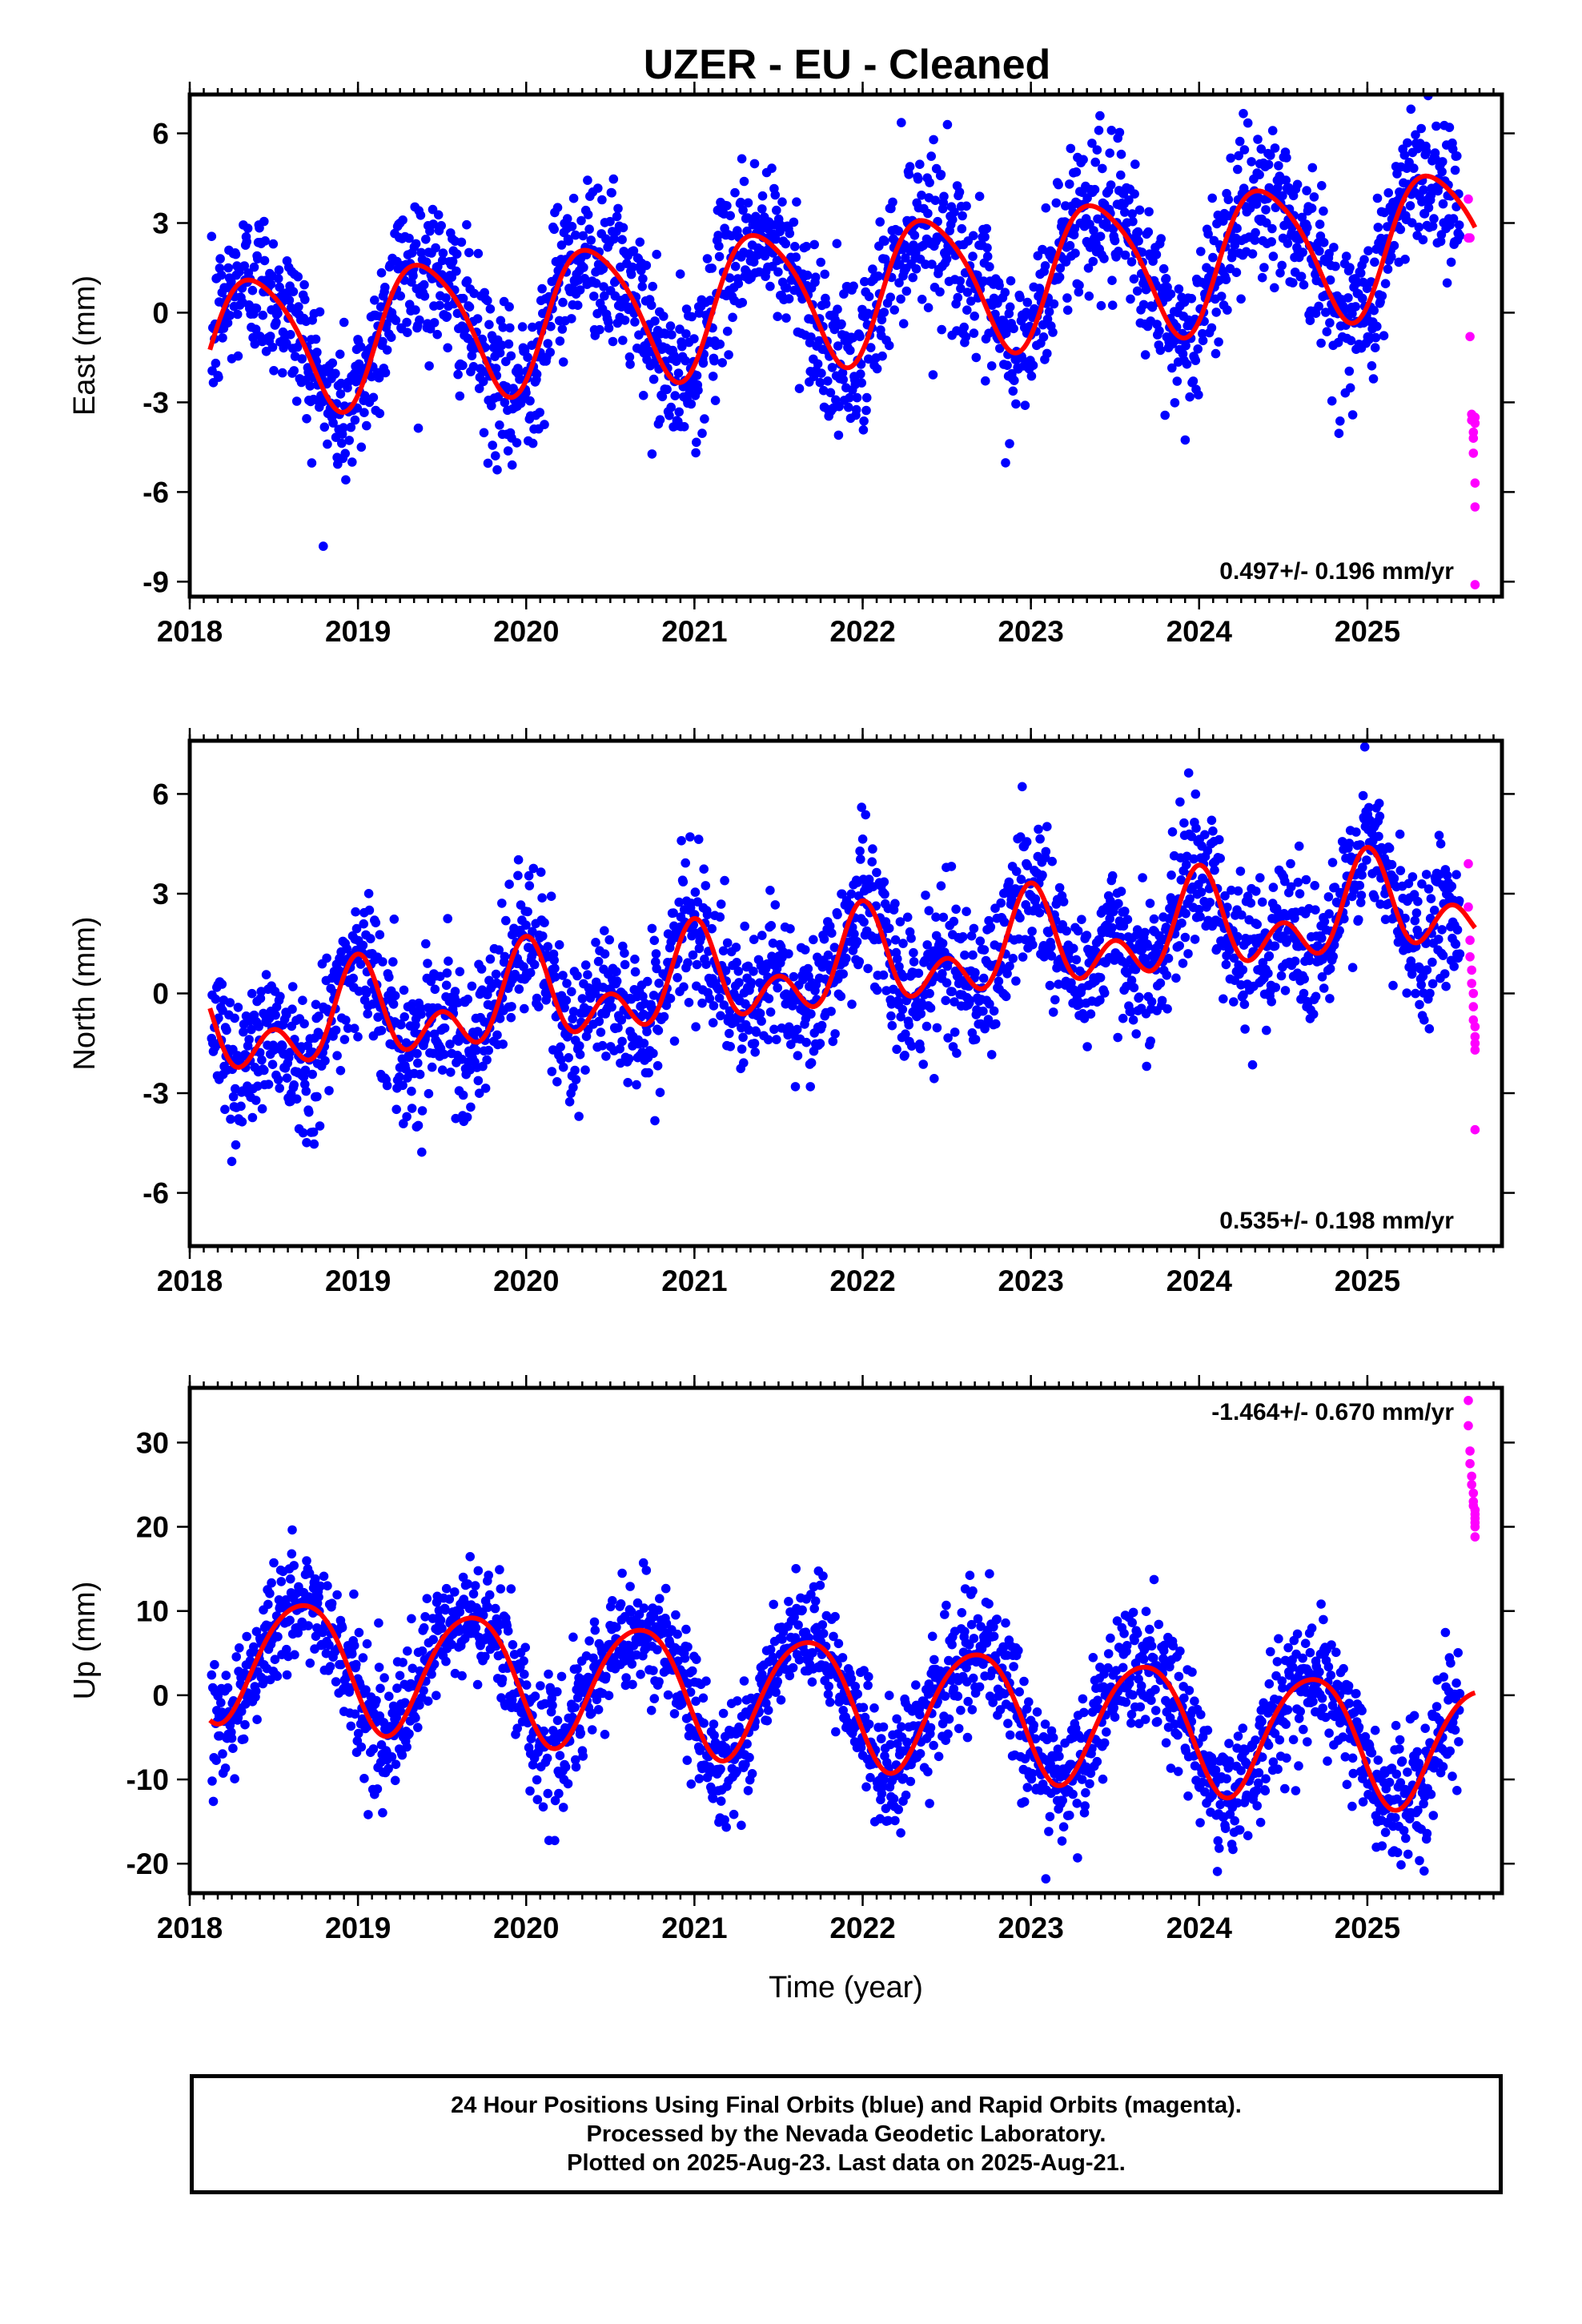  What do you see at coordinates (156, 1193) in the screenshot?
I see `y-tick-label: -6` at bounding box center [156, 1193].